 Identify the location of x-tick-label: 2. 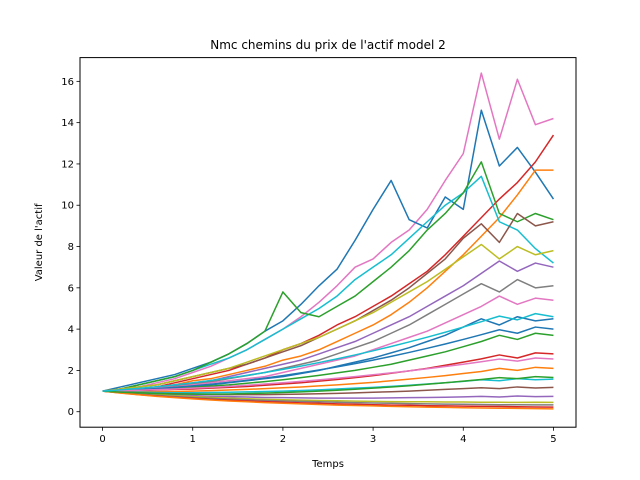
(283, 439).